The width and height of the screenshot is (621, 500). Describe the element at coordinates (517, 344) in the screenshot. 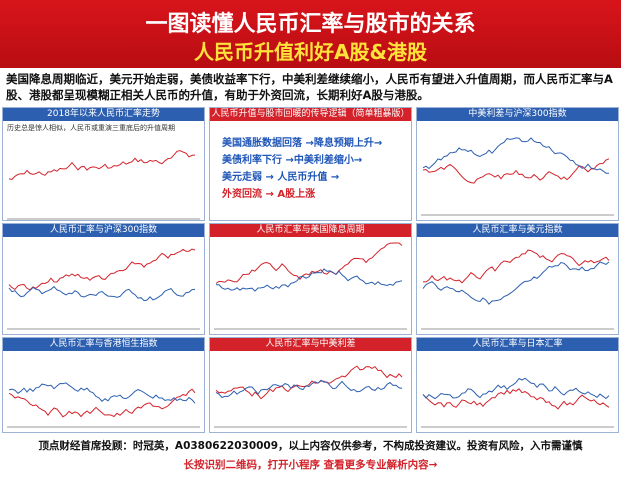

I see `panel-title: 人民币汇率与日本汇率` at that location.